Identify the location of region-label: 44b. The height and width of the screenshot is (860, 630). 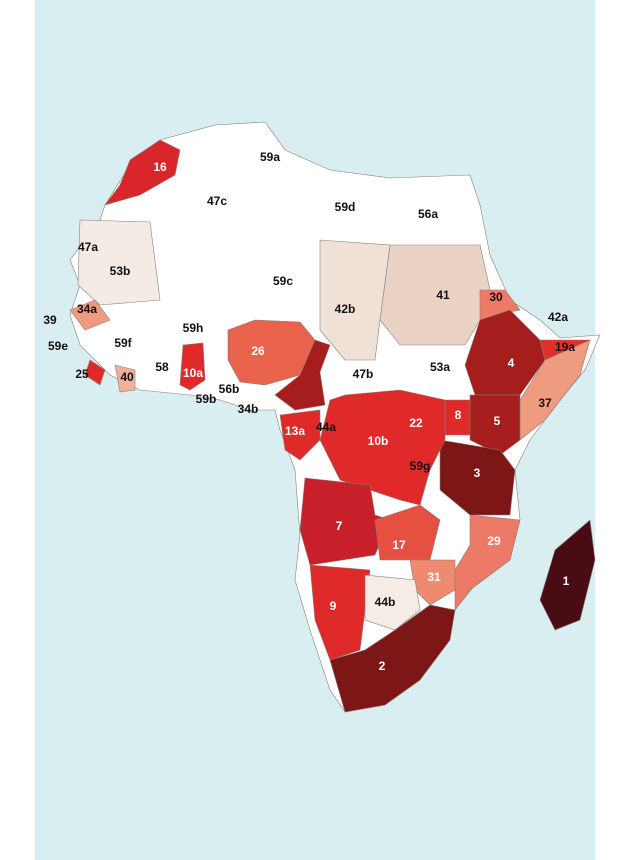
(385, 602).